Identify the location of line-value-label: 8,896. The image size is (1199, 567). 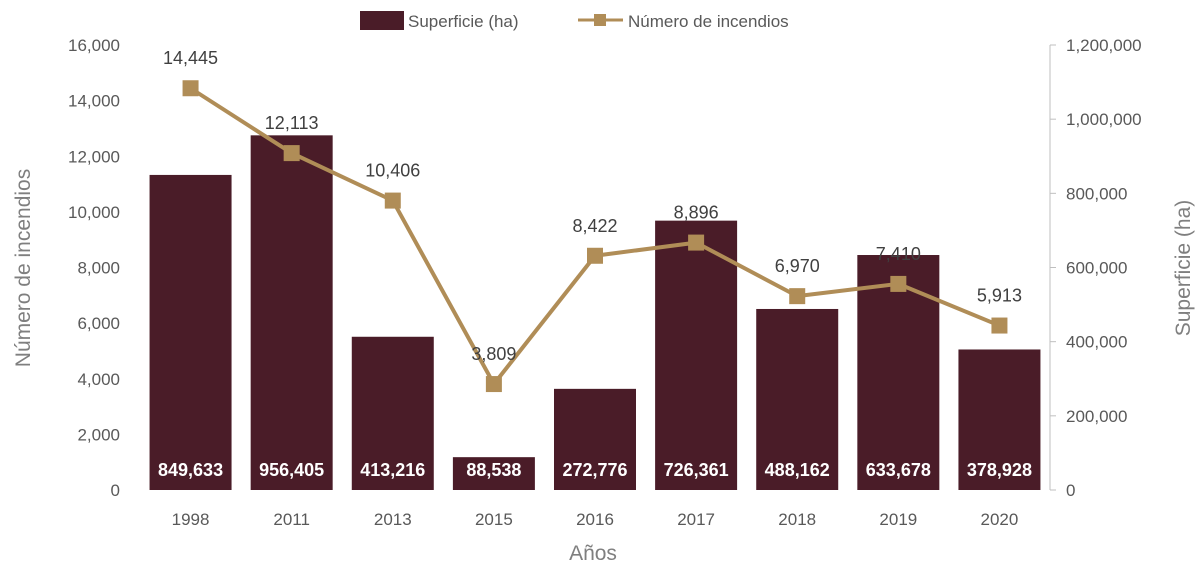
(696, 213).